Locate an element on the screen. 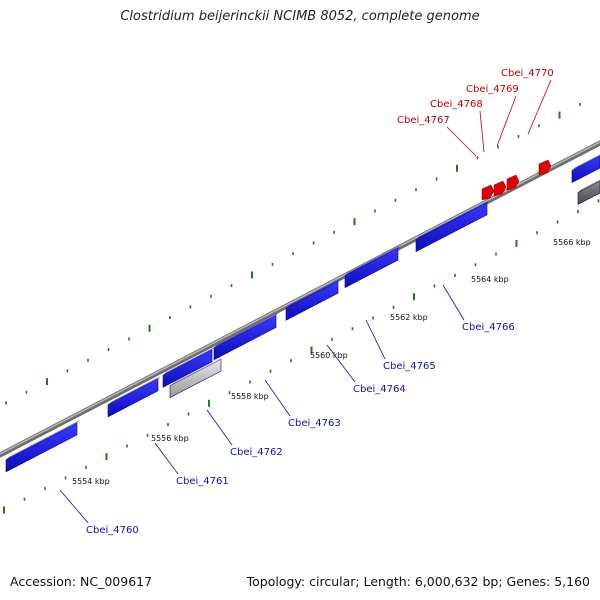 The height and width of the screenshot is (600, 600). gene-bar-Cbei_4761-top is located at coordinates (134, 390).